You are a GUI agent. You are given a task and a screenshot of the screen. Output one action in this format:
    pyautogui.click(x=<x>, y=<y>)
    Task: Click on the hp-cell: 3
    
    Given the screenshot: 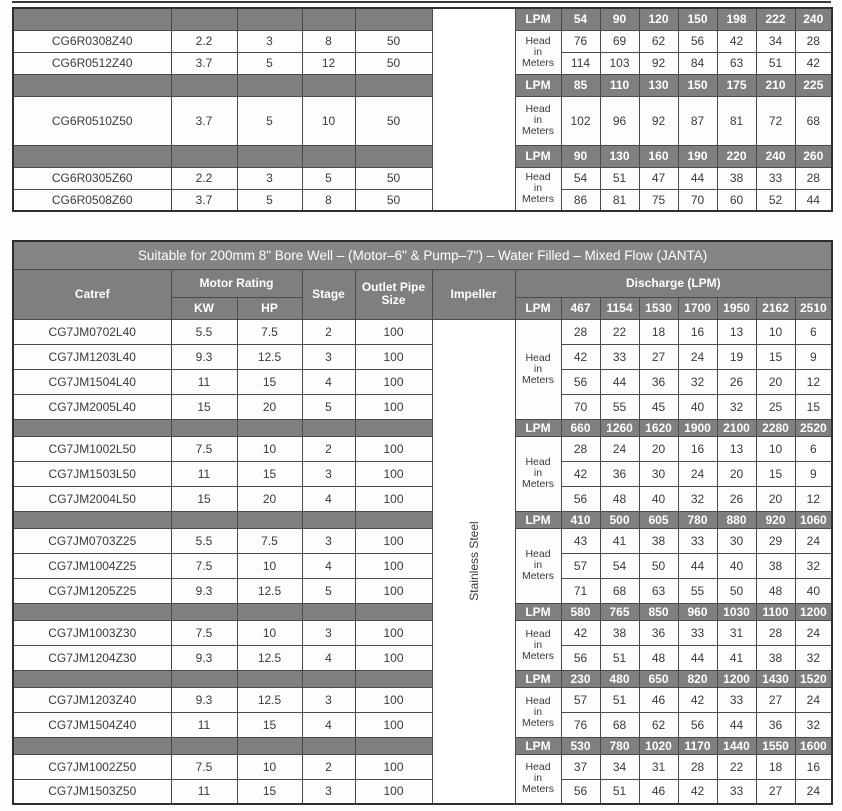 What is the action you would take?
    pyautogui.click(x=269, y=178)
    